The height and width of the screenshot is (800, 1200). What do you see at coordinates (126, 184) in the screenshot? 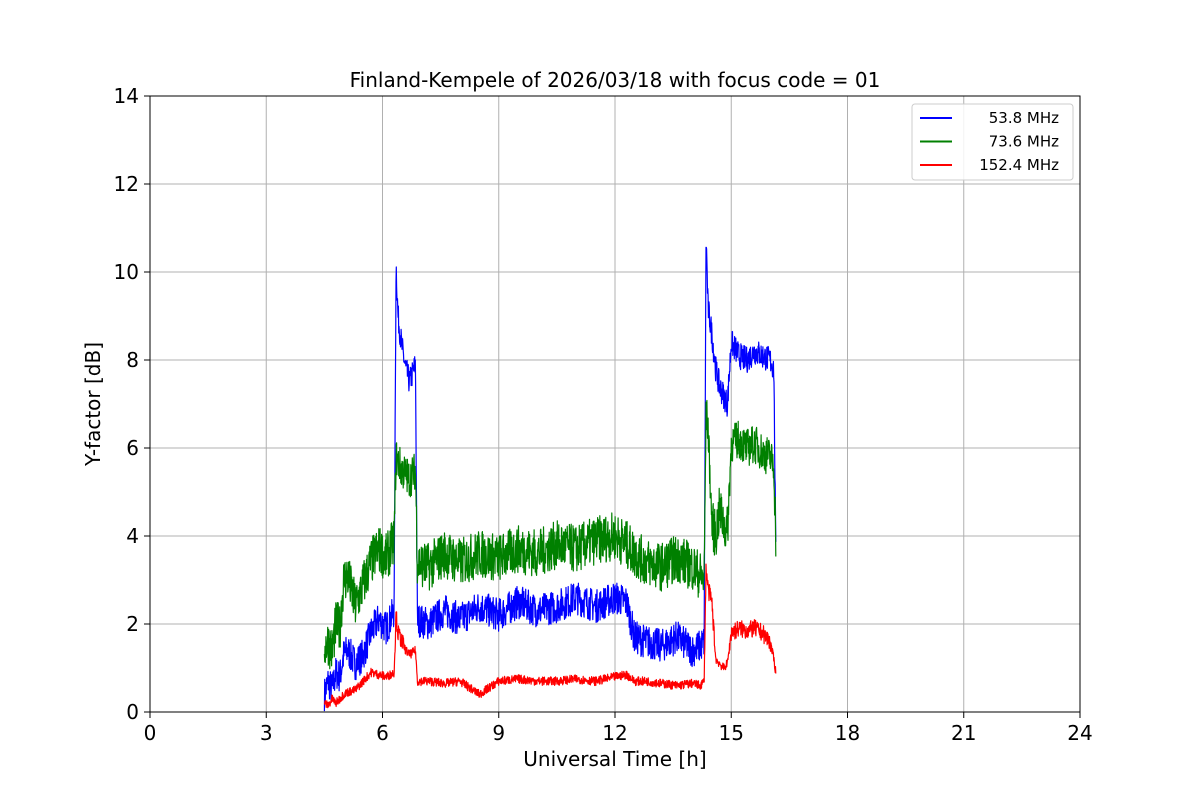
I see `y-tick-label: 12` at bounding box center [126, 184].